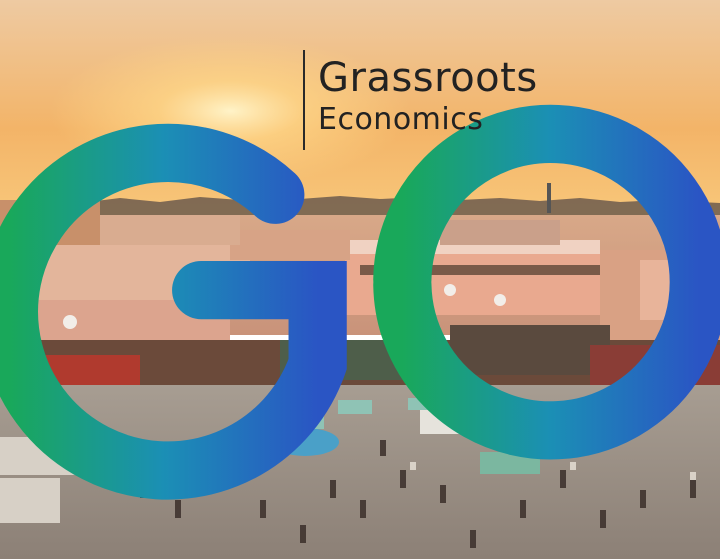 The image size is (720, 559). I want to click on logo-divider, so click(304, 100).